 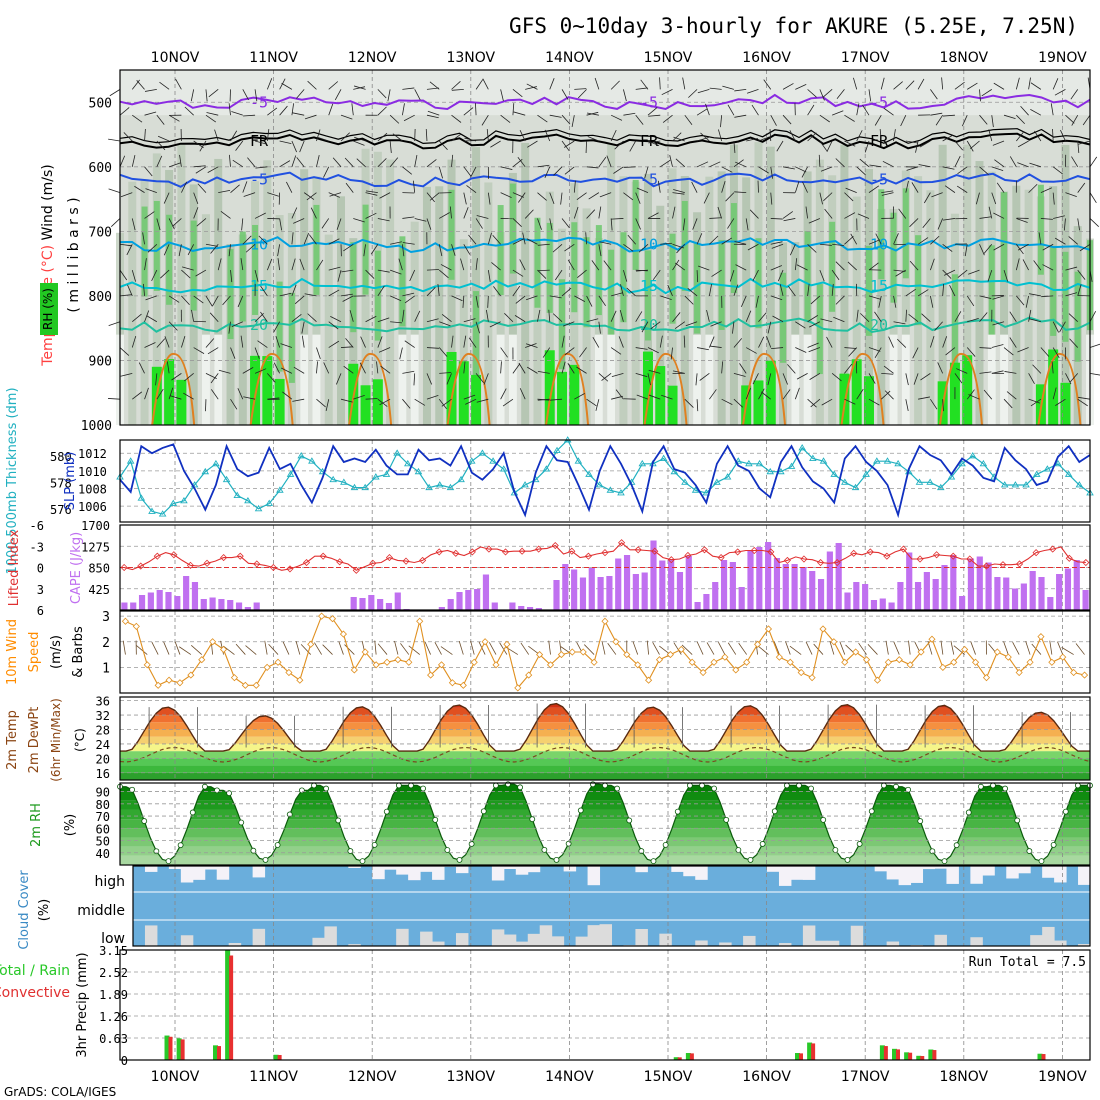 What do you see at coordinates (764, 389) in the screenshot?
I see `cape-contour` at bounding box center [764, 389].